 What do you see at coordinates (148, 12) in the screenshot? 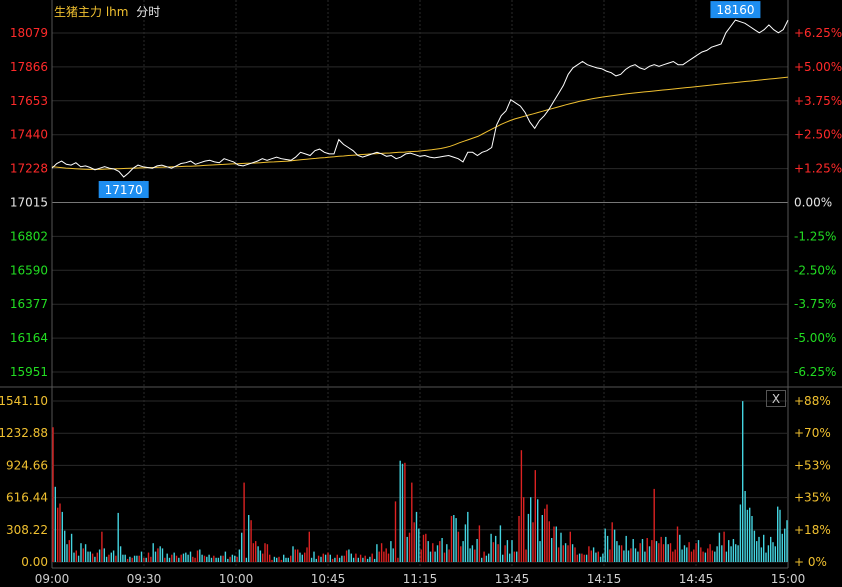
I see `mode-label: 分时` at bounding box center [148, 12].